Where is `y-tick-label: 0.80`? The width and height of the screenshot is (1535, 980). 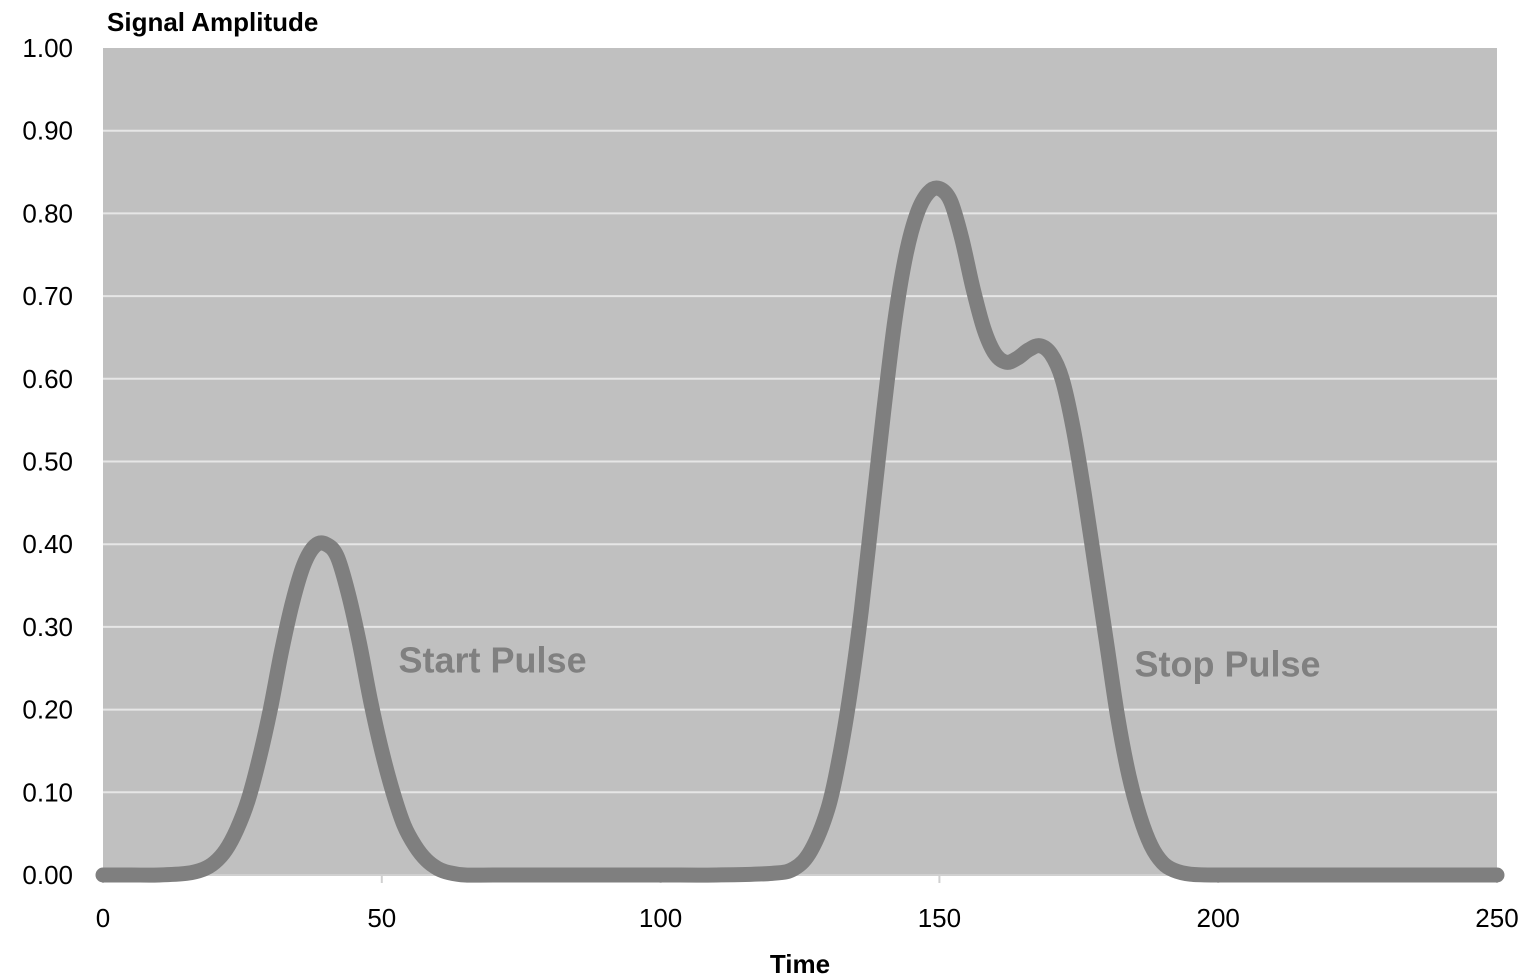 y-tick-label: 0.80 is located at coordinates (47, 213).